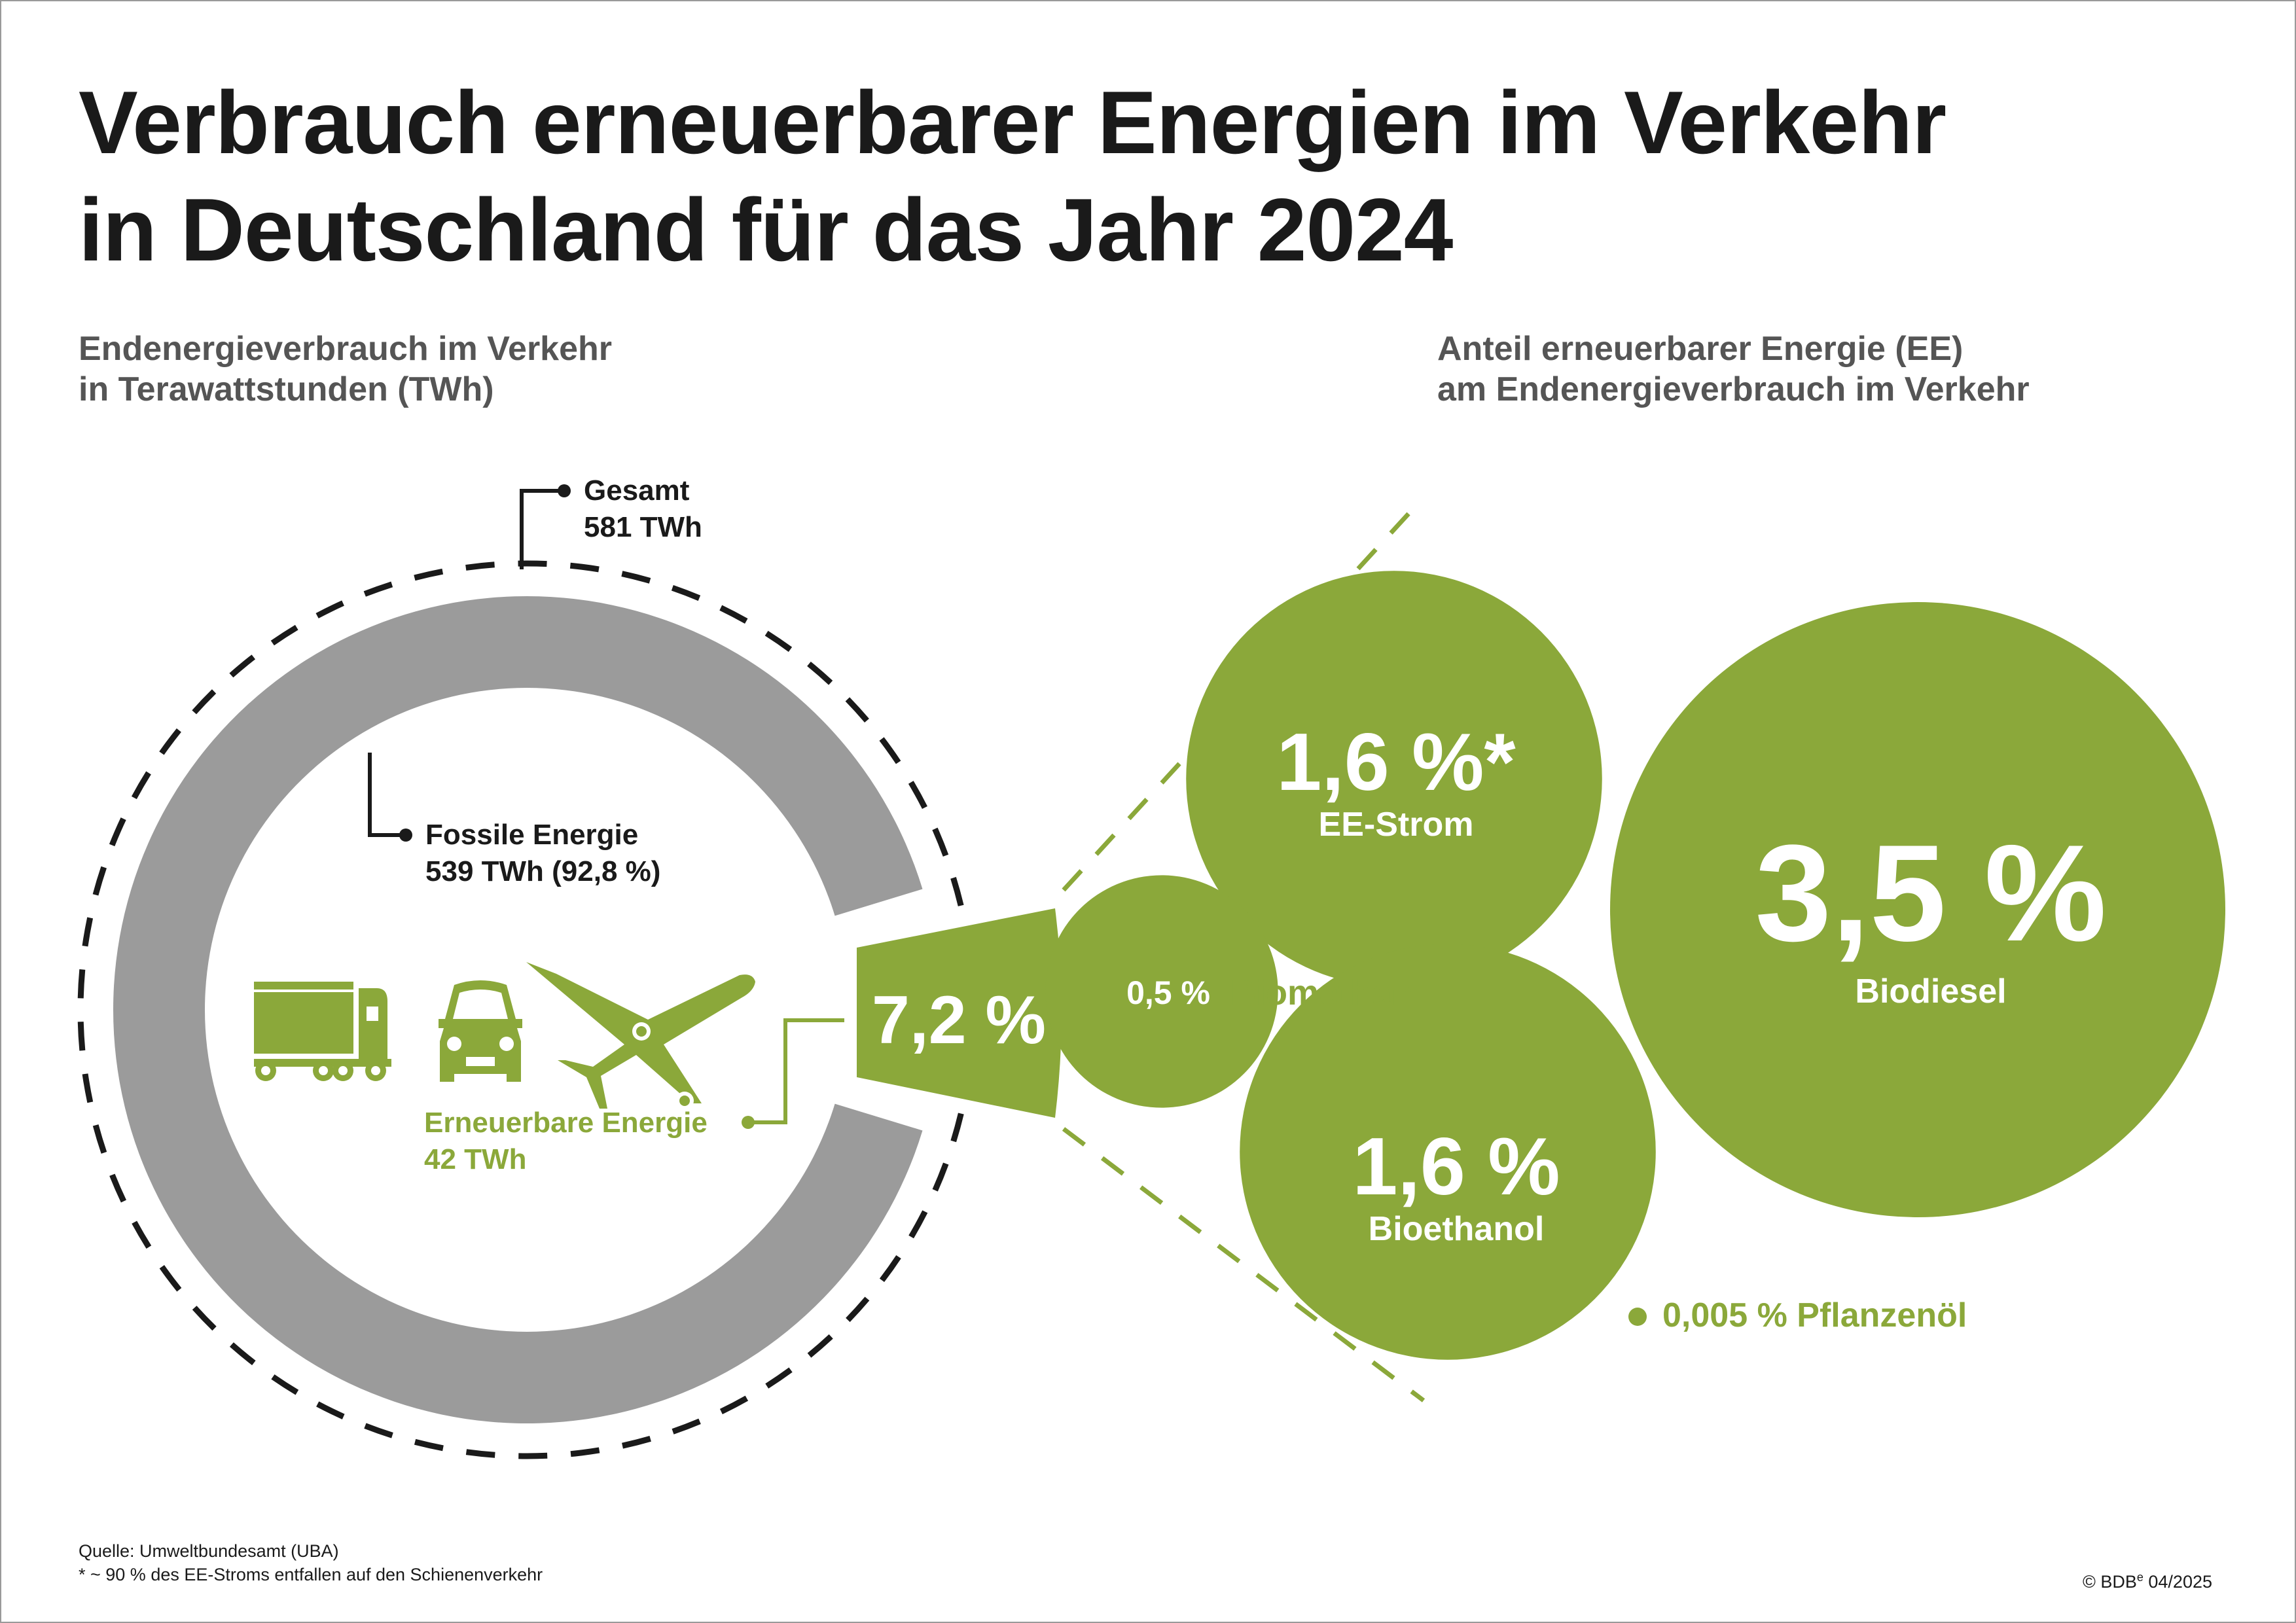  I want to click on fossil-leader-line, so click(387, 795).